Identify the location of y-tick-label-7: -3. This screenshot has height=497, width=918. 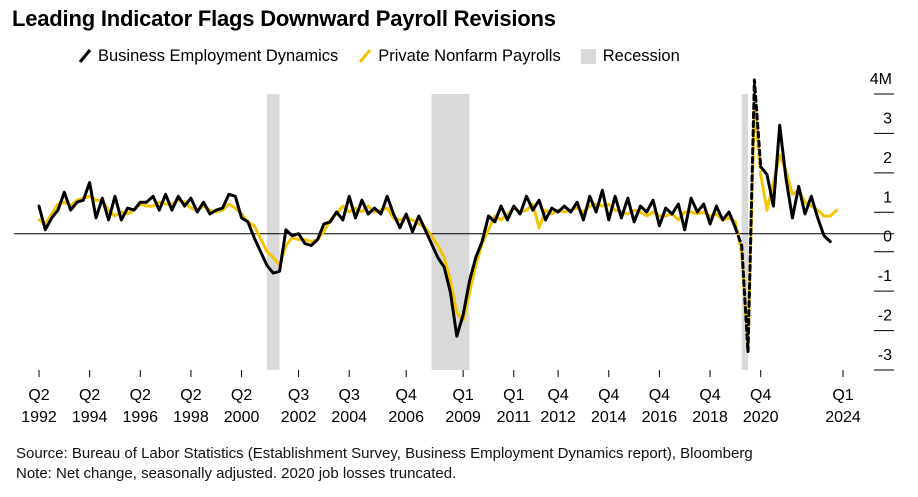
(885, 355).